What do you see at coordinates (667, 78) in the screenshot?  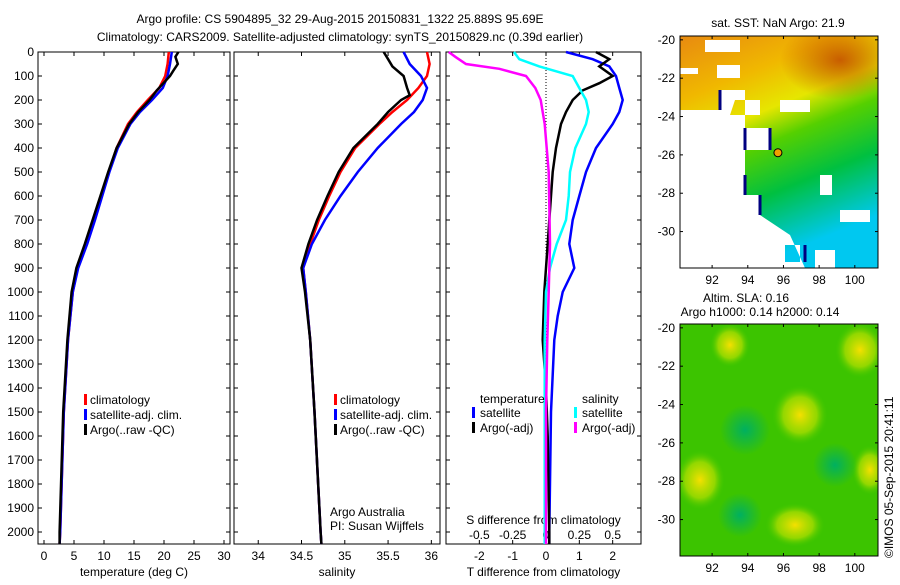 I see `lat-tick-label: -22` at bounding box center [667, 78].